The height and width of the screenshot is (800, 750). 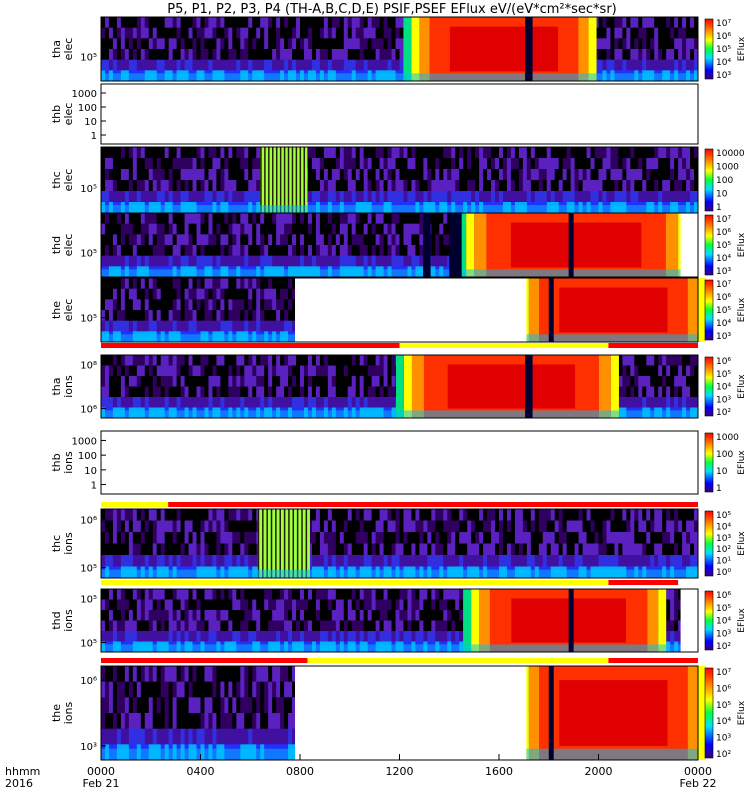 What do you see at coordinates (265, 180) in the screenshot?
I see `green-band-stripe` at bounding box center [265, 180].